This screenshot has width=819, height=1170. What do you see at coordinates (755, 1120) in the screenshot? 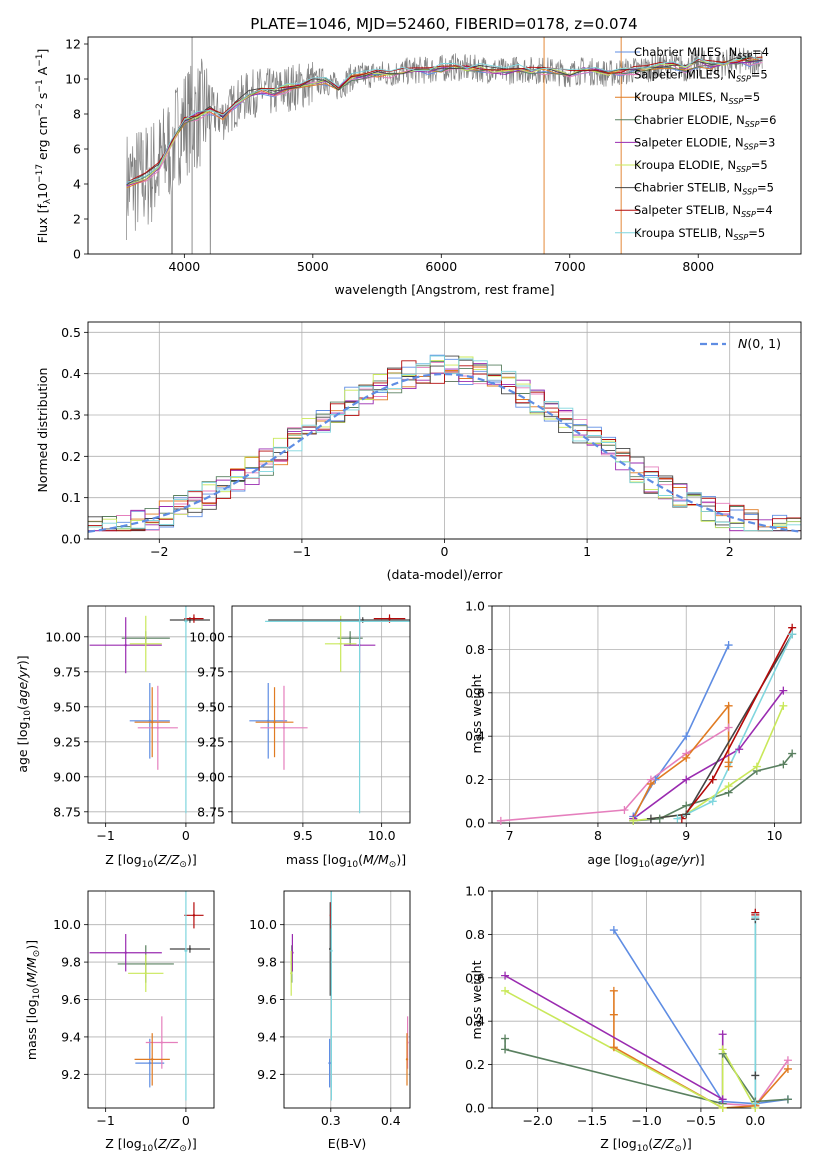
I see `x-tick-label: 0.0` at bounding box center [755, 1120].